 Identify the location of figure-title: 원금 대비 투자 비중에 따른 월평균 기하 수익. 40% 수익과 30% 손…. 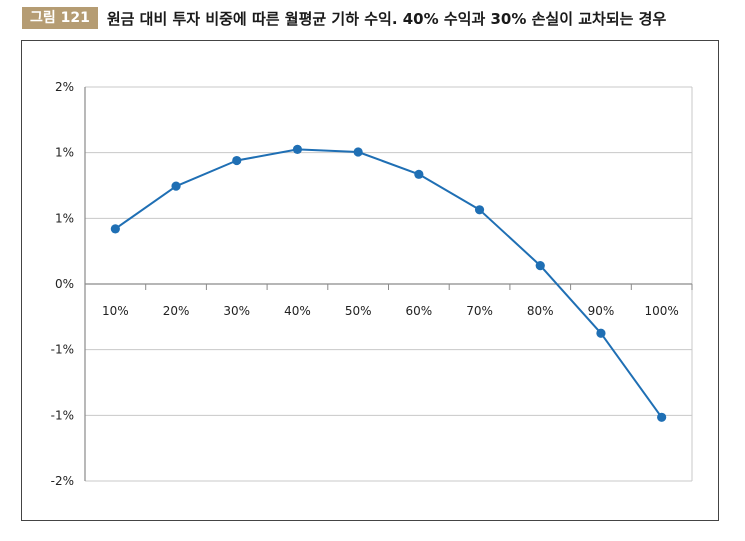
(386, 18).